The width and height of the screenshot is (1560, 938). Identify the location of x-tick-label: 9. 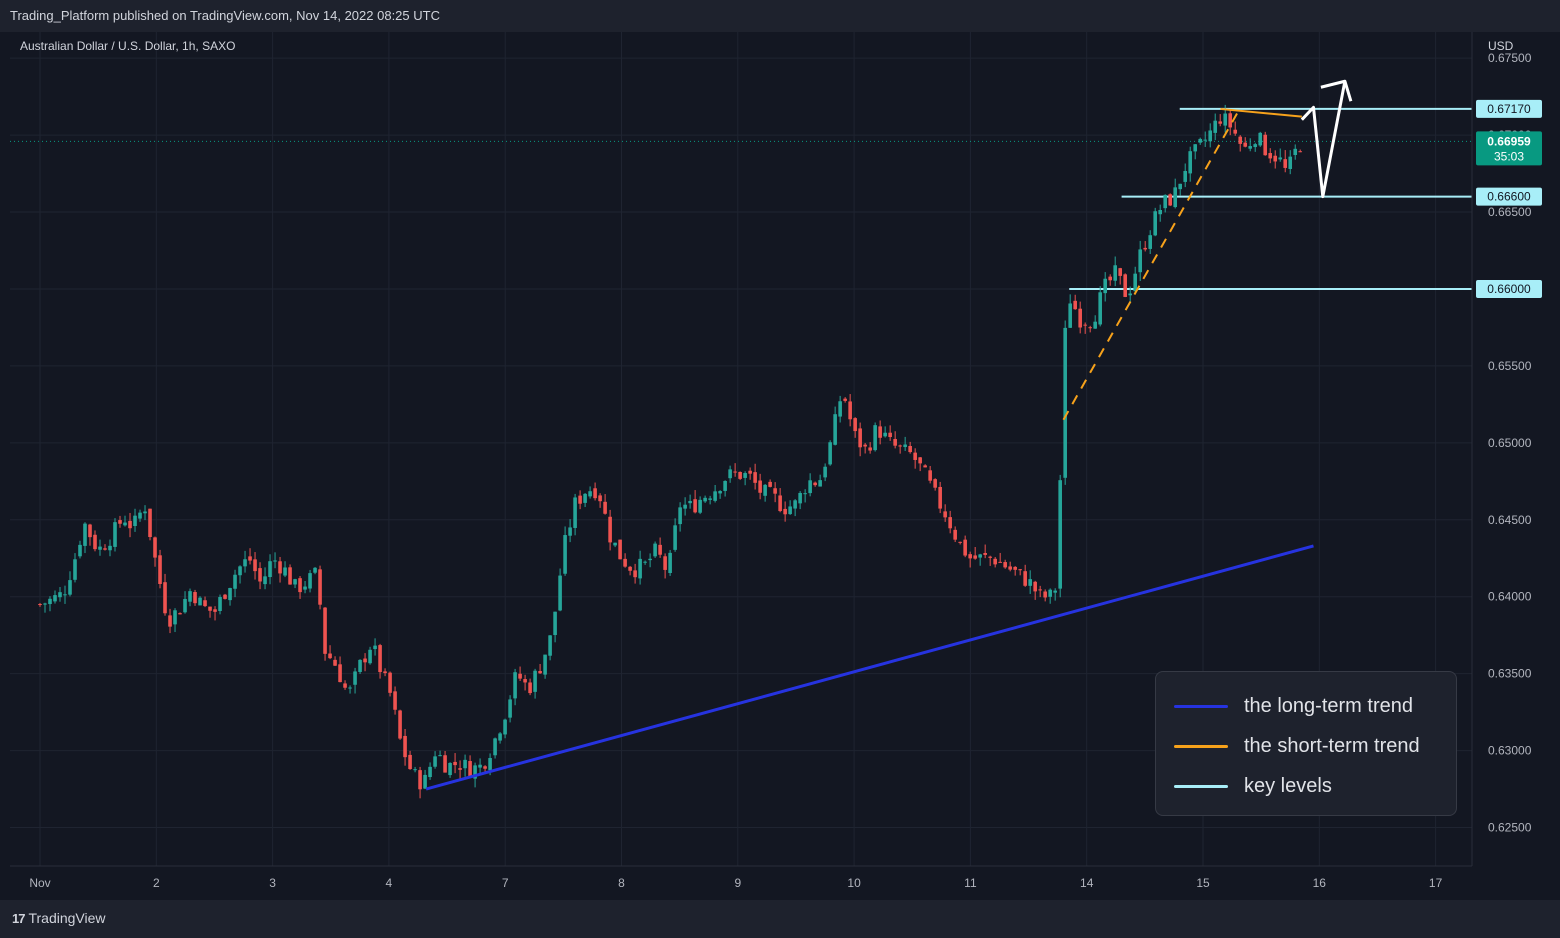
(737, 883).